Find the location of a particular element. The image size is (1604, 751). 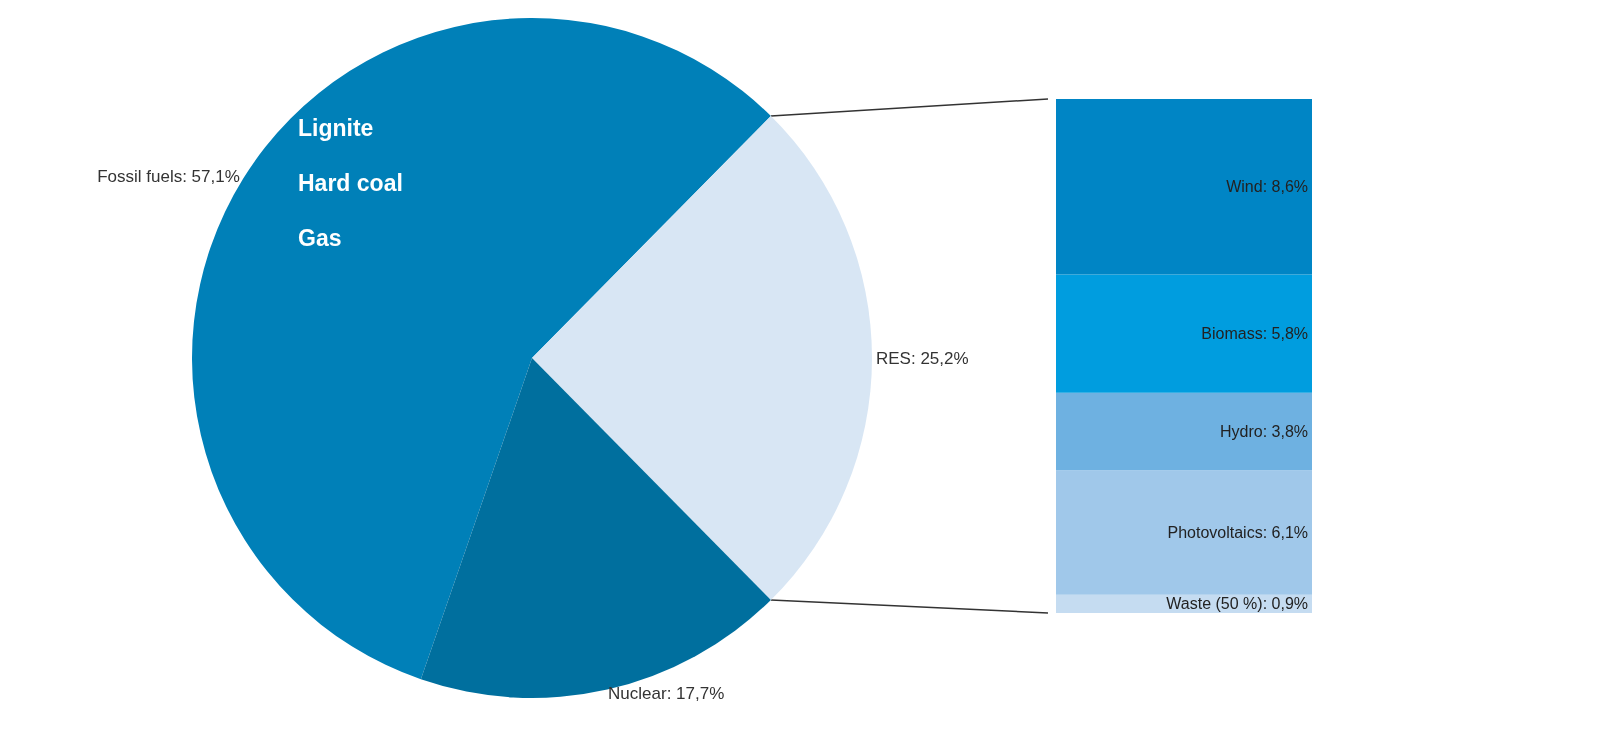

text: Hard coal is located at coordinates (350, 182).